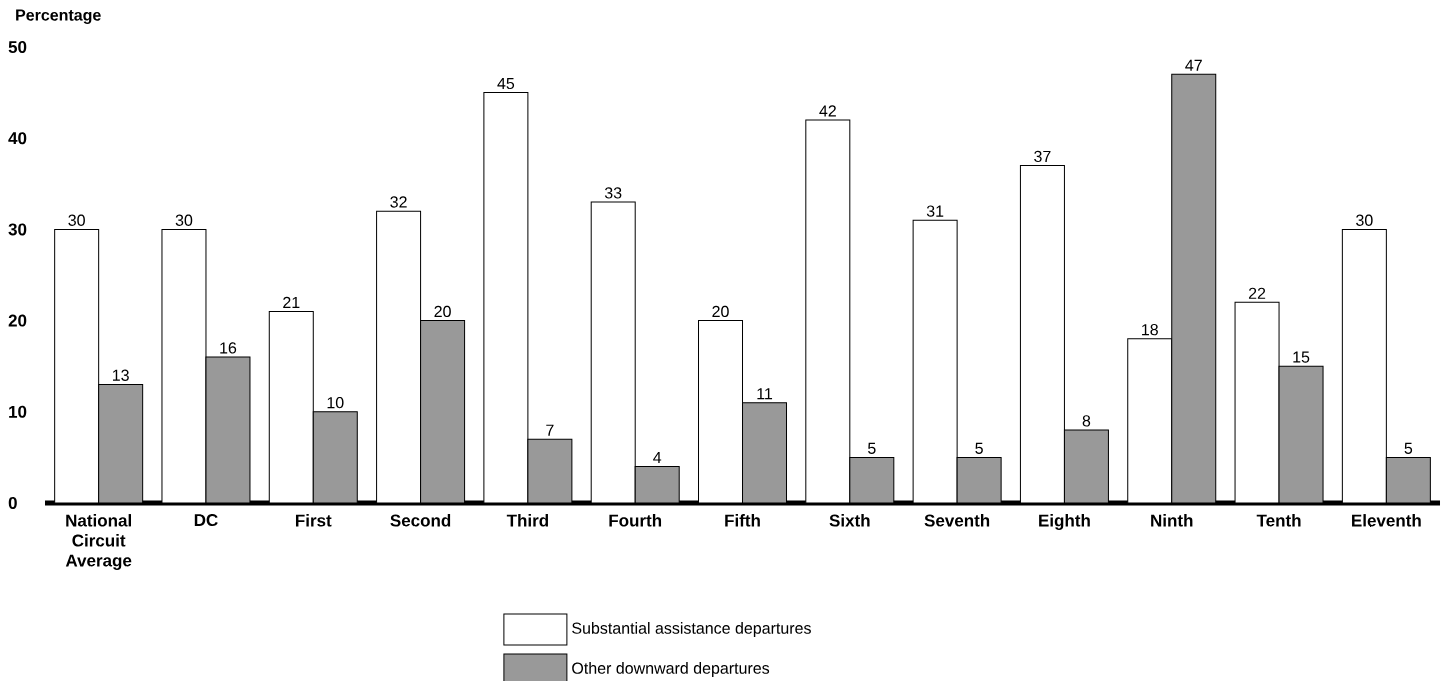 This screenshot has width=1450, height=681. I want to click on legend-label: Other downward departures, so click(671, 670).